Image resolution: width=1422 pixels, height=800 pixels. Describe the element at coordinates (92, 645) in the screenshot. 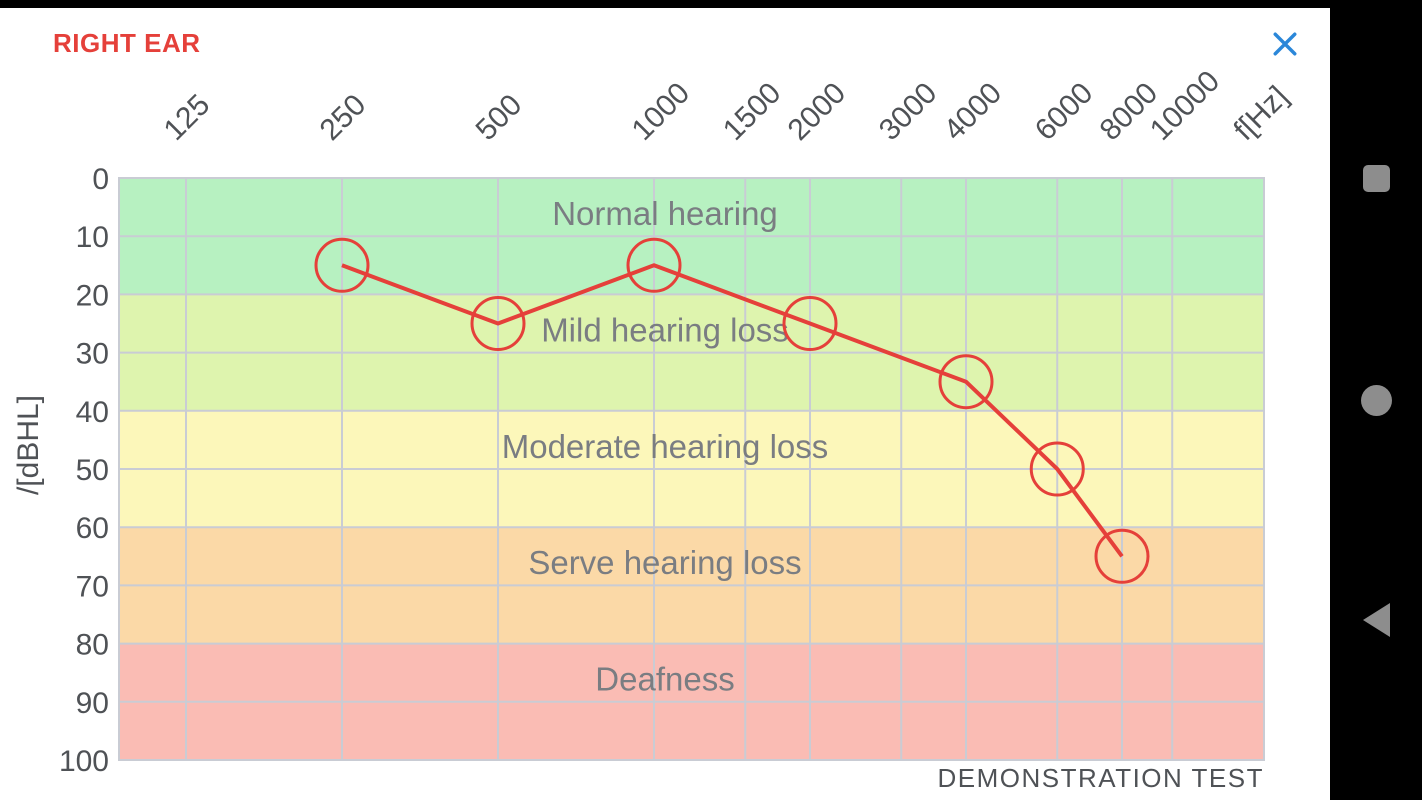

I see `y-tick-label: 80` at that location.